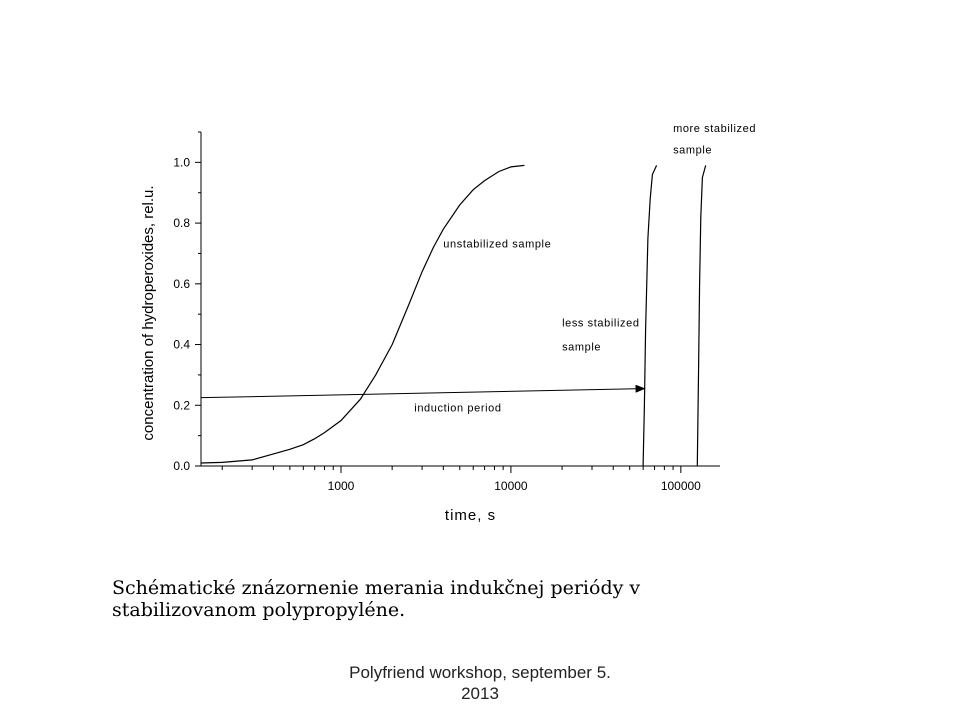  Describe the element at coordinates (181, 223) in the screenshot. I see `y-tick-label: 0.8` at that location.